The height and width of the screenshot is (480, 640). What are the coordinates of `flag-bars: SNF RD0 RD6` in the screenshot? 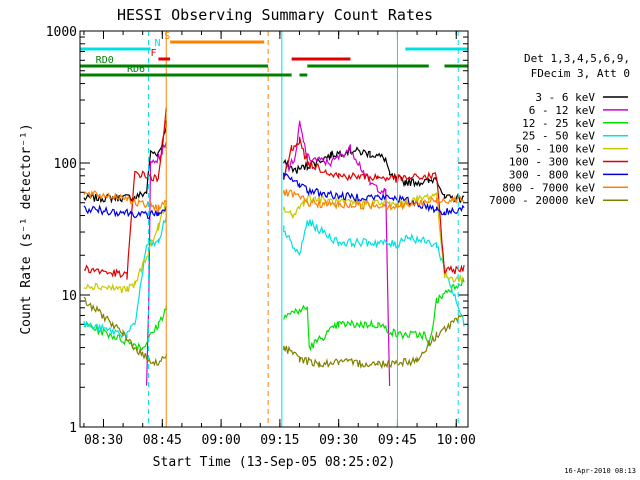 It's located at (274, 54).